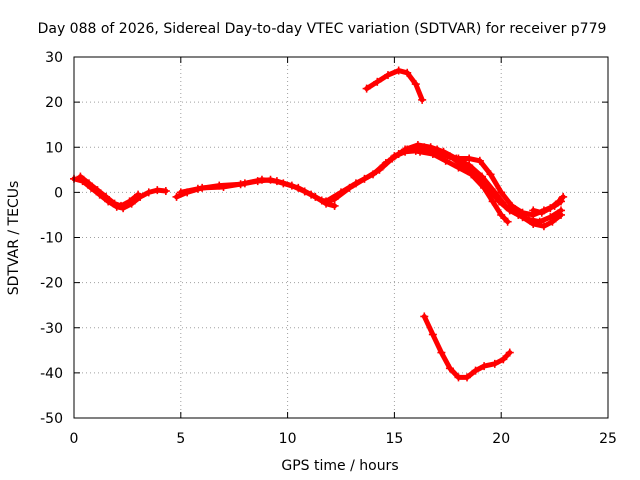 The width and height of the screenshot is (640, 480). Describe the element at coordinates (180, 439) in the screenshot. I see `x-tick-label: 5` at that location.